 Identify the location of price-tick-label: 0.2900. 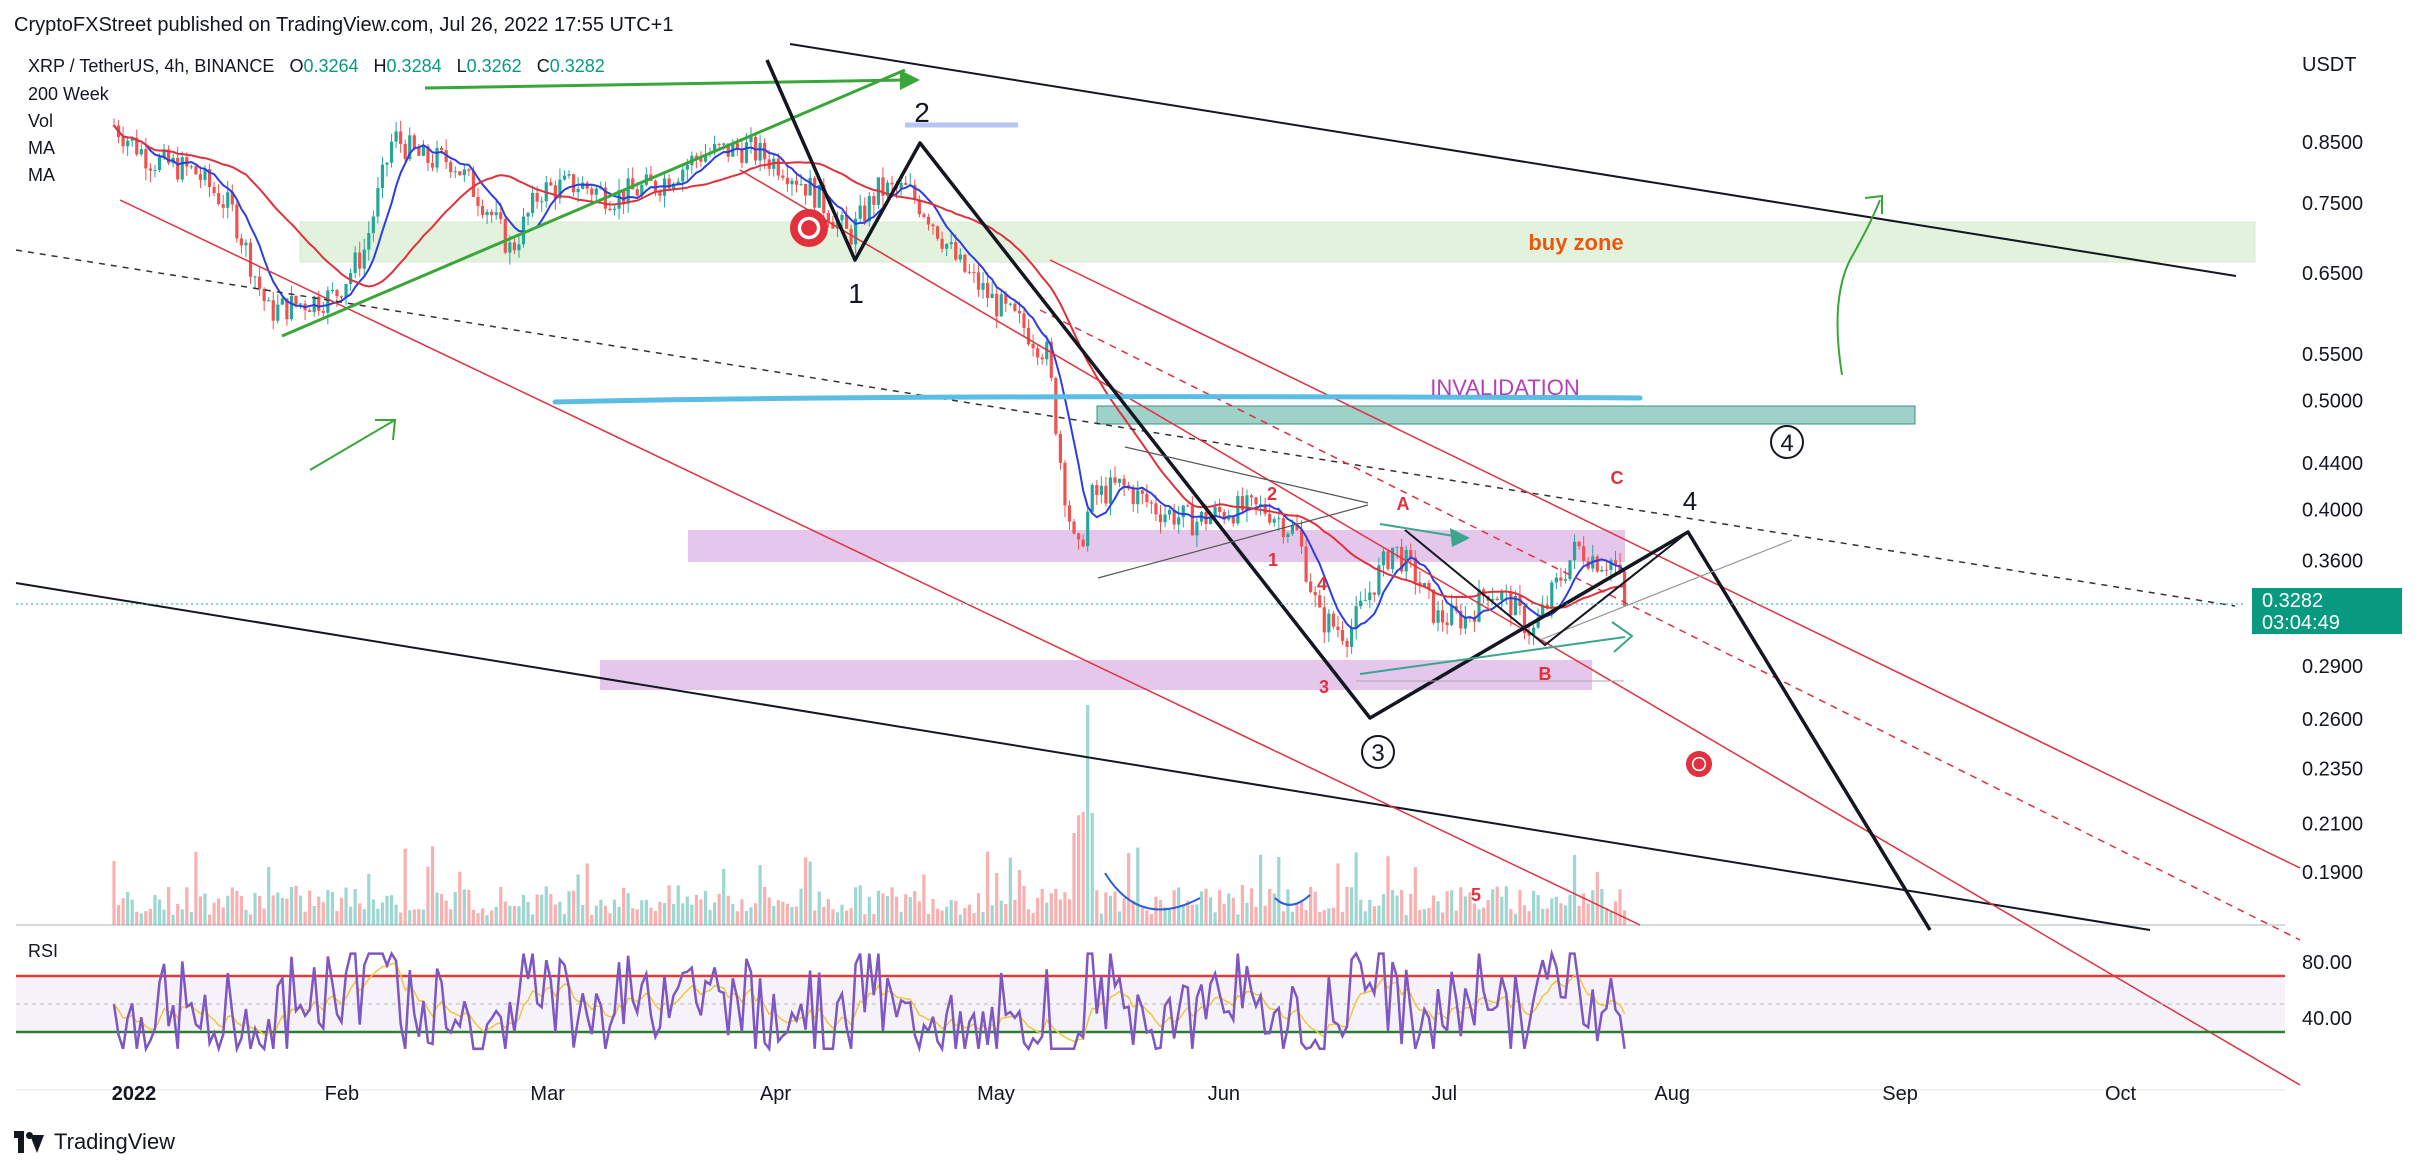
(2332, 667).